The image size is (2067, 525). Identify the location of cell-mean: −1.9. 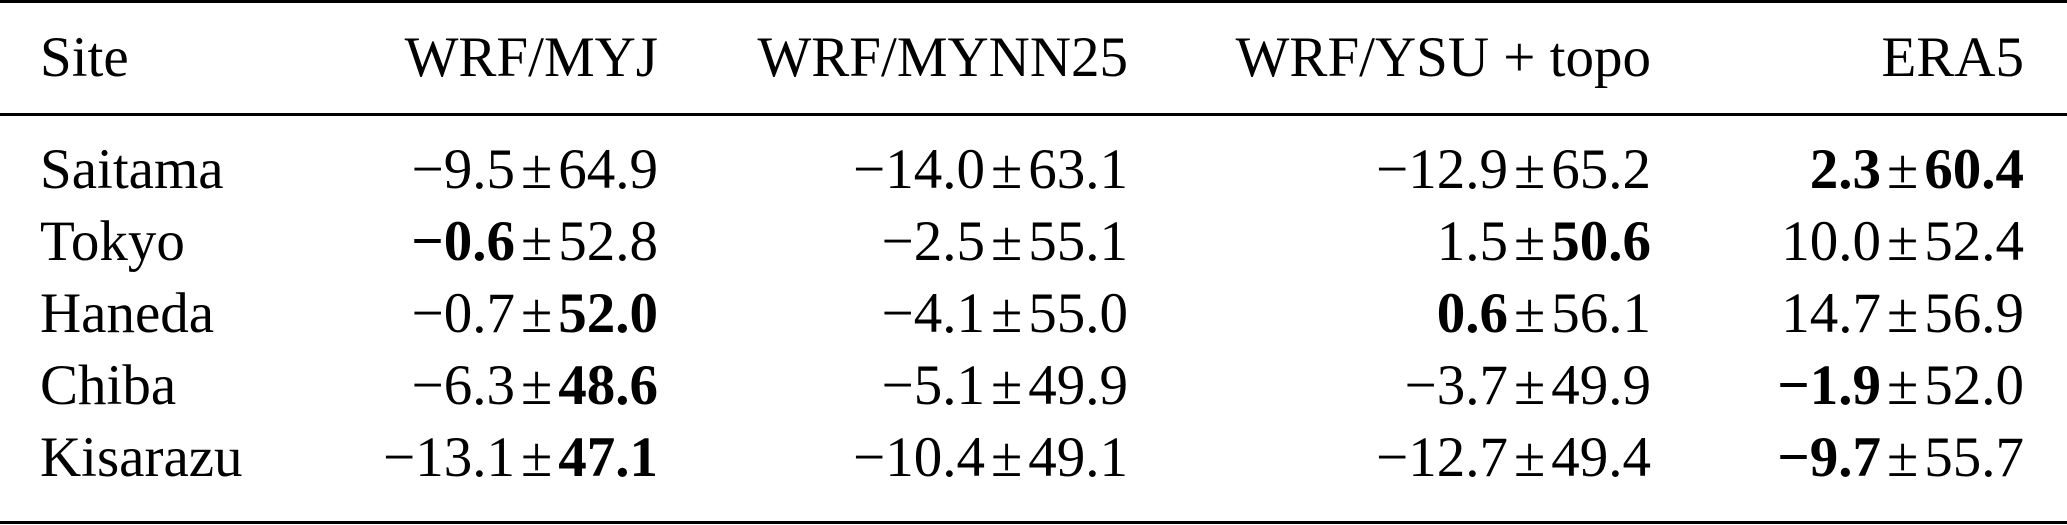
(1829, 385).